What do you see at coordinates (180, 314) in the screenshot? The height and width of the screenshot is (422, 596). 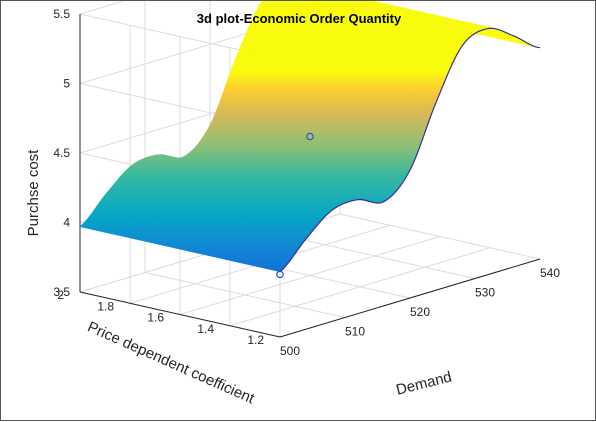 I see `y-axis-line` at bounding box center [180, 314].